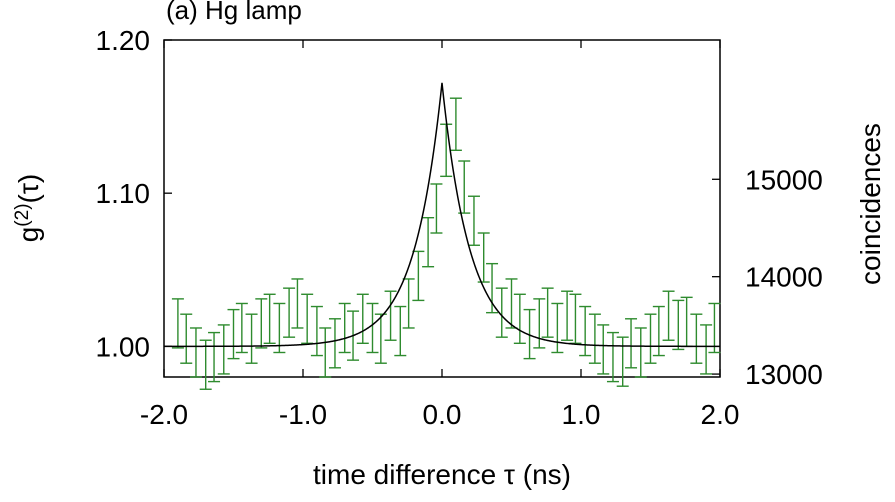 Image resolution: width=895 pixels, height=502 pixels. Describe the element at coordinates (22, 214) in the screenshot. I see `y-left-axis-label-sup: (2)` at that location.